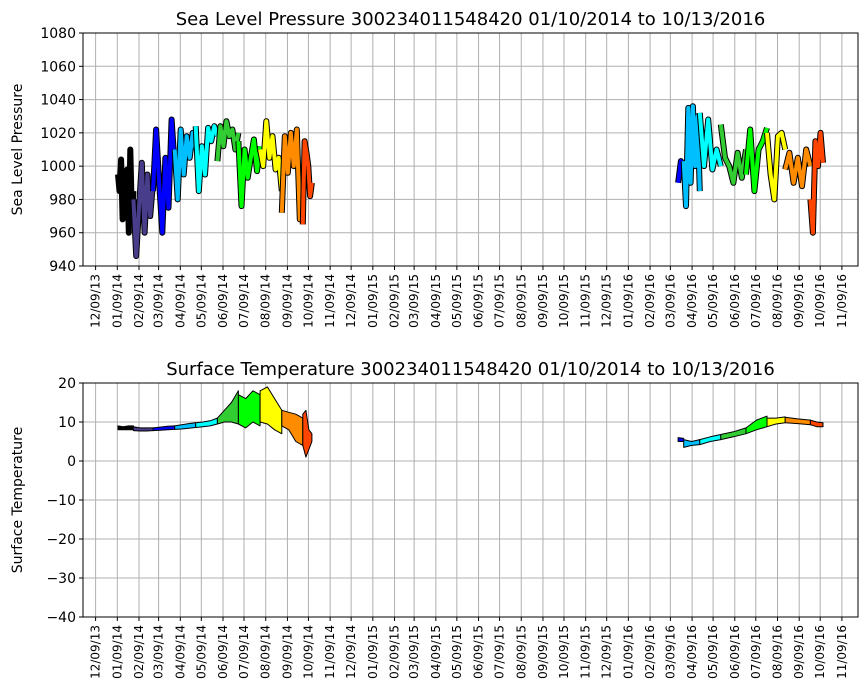  Describe the element at coordinates (373, 652) in the screenshot. I see `x-tick-label: 01/09/15` at that location.